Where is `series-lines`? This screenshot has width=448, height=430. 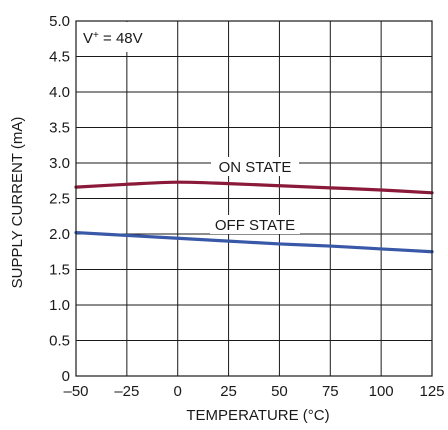
series-lines is located at coordinates (254, 217).